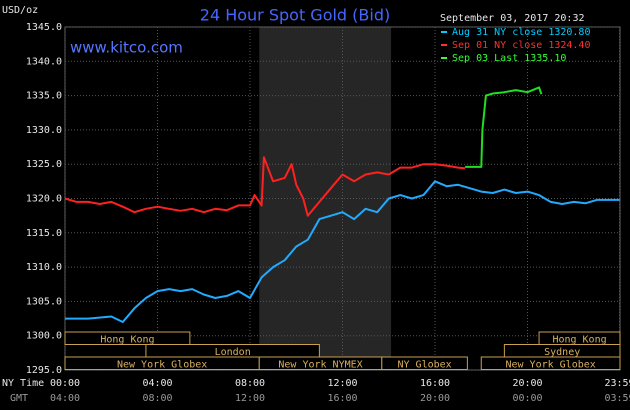 This screenshot has height=410, width=630. I want to click on timestamp: September 03, 2017 20:32, so click(512, 18).